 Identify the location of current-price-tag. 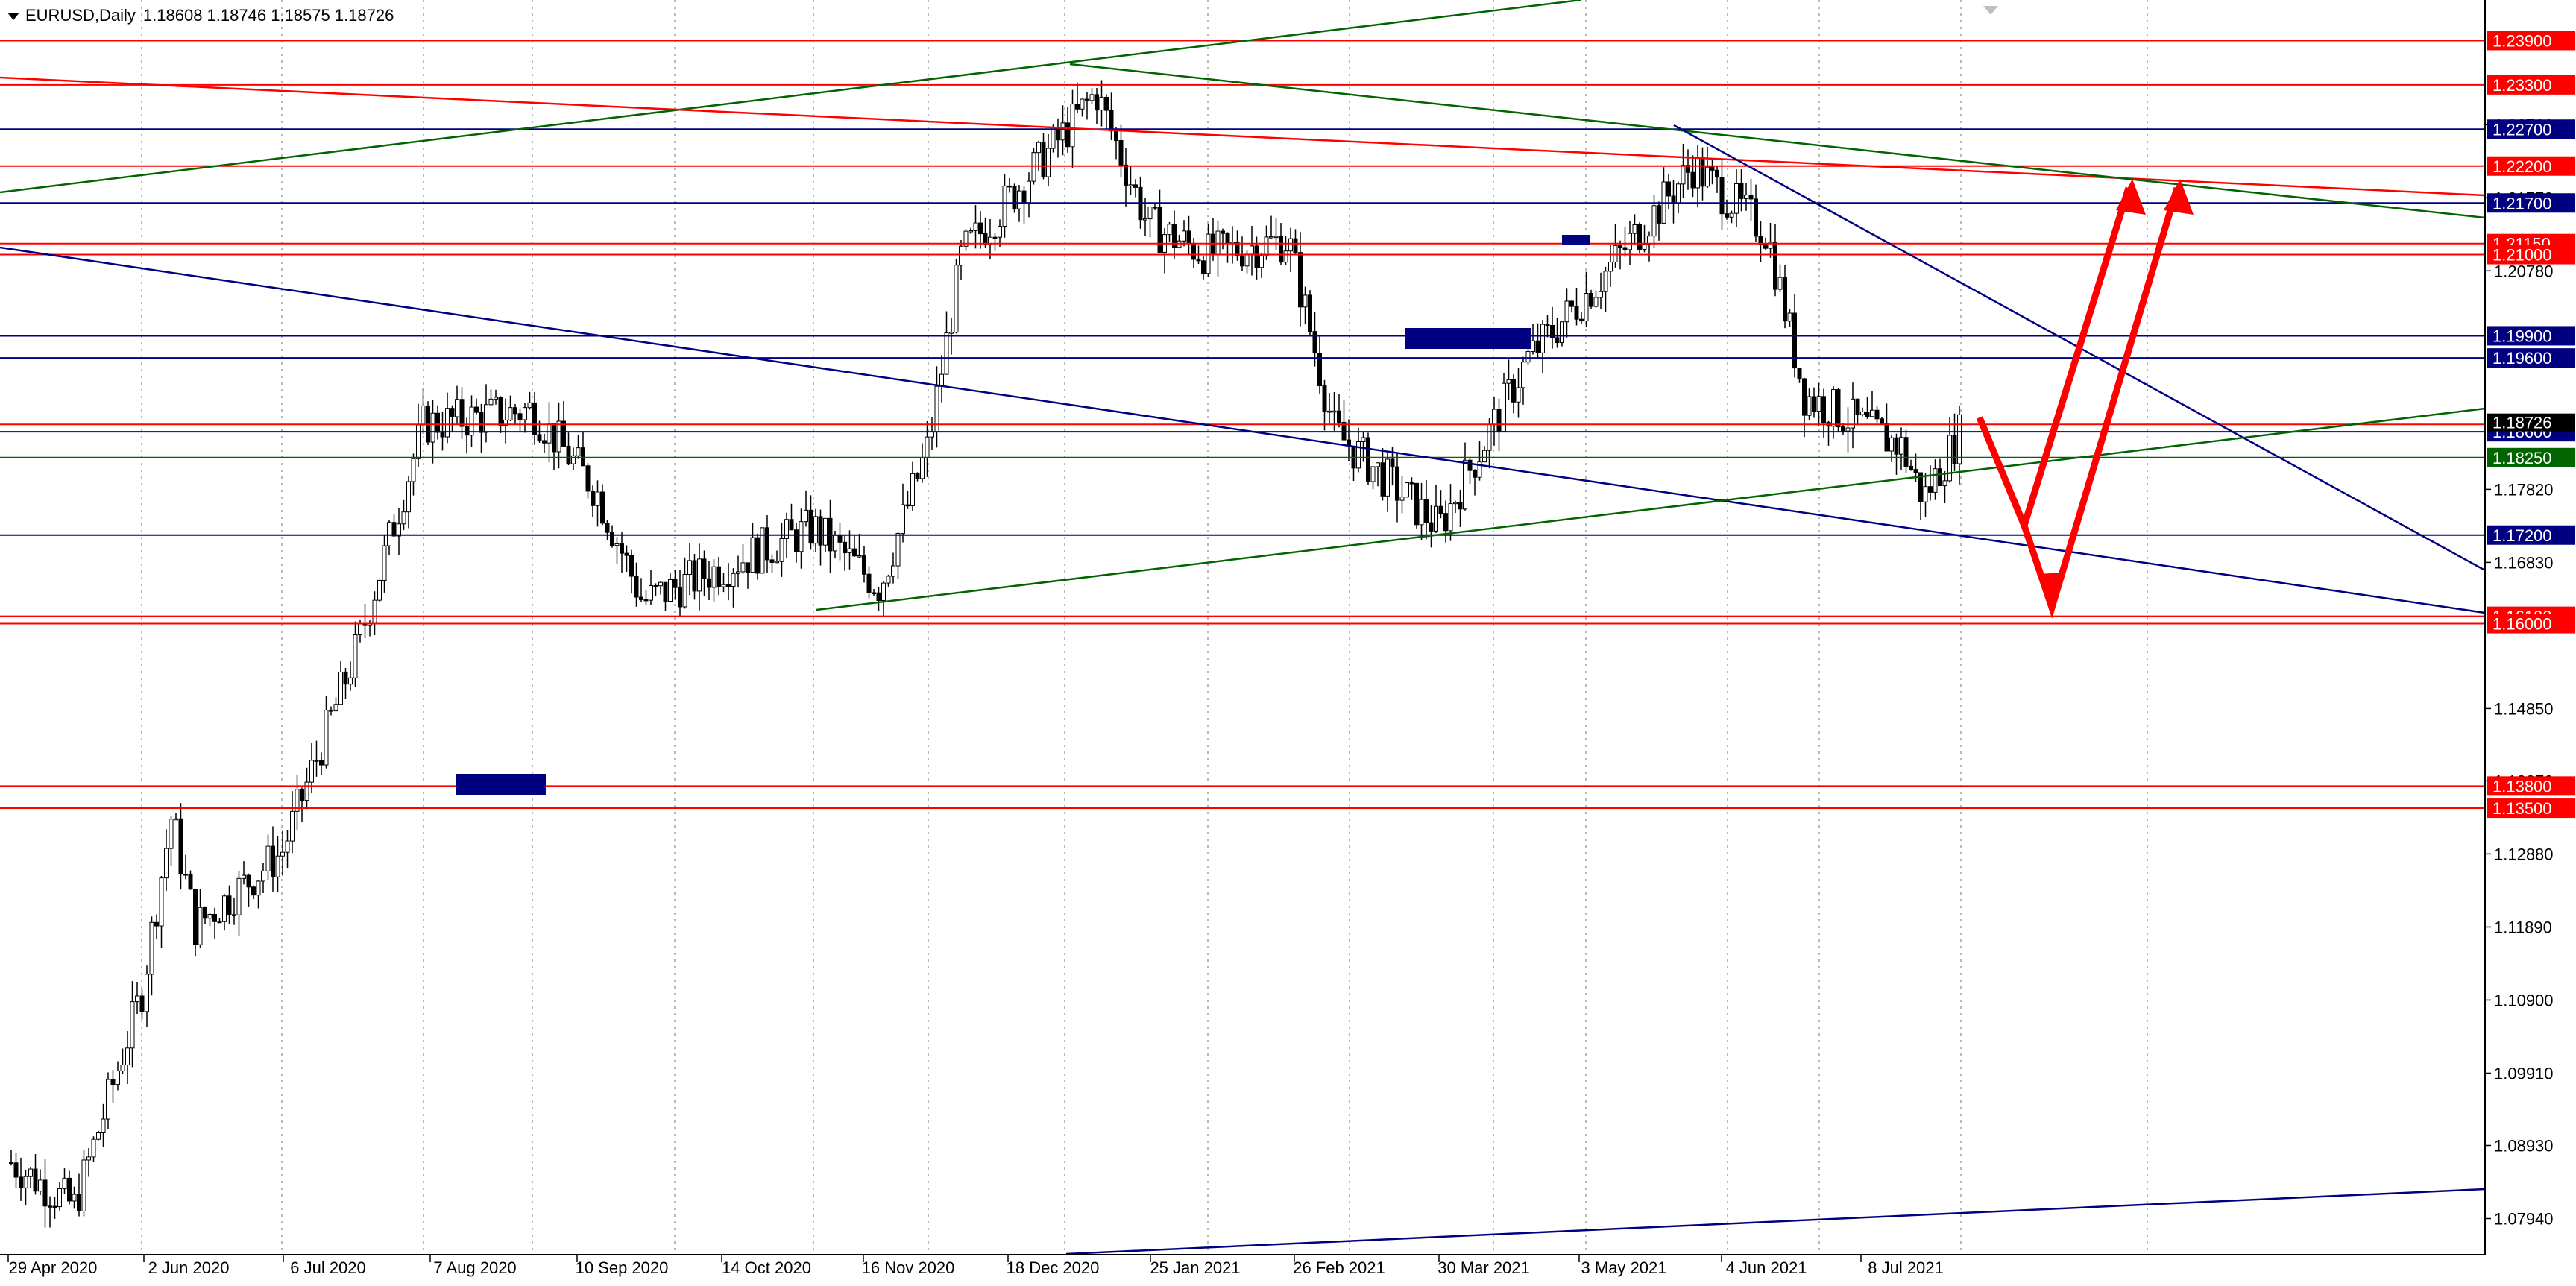
(2531, 422).